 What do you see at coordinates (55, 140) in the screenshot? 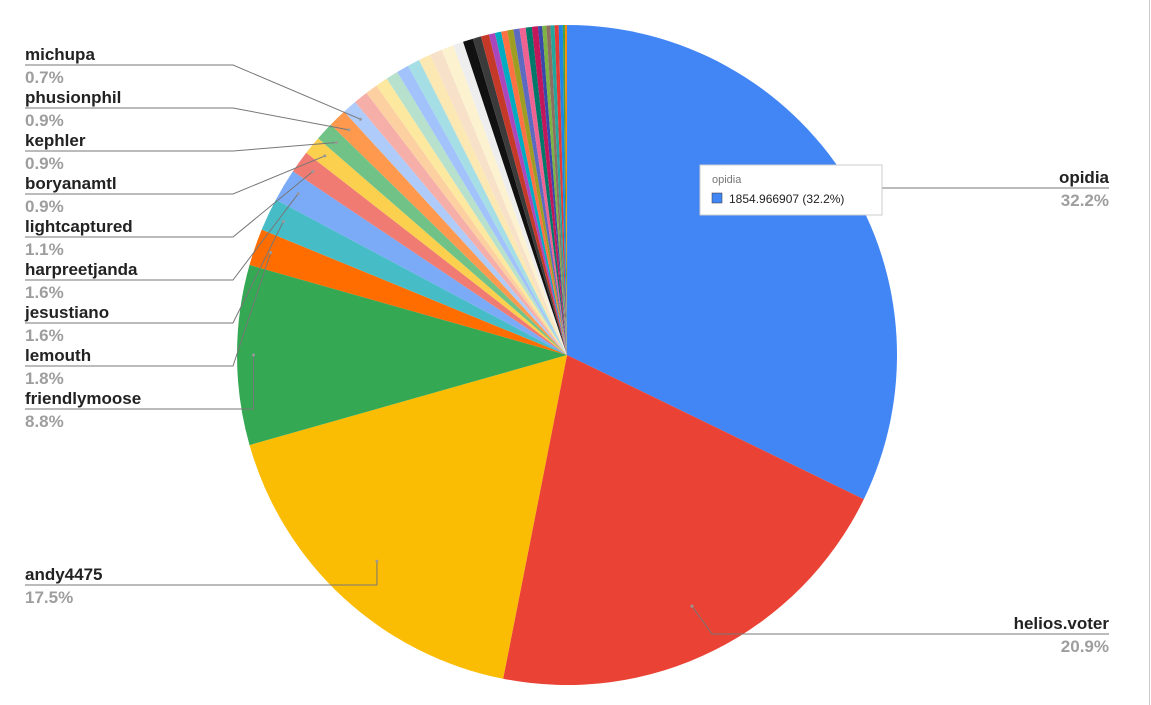
I see `slice-label: kephler` at bounding box center [55, 140].